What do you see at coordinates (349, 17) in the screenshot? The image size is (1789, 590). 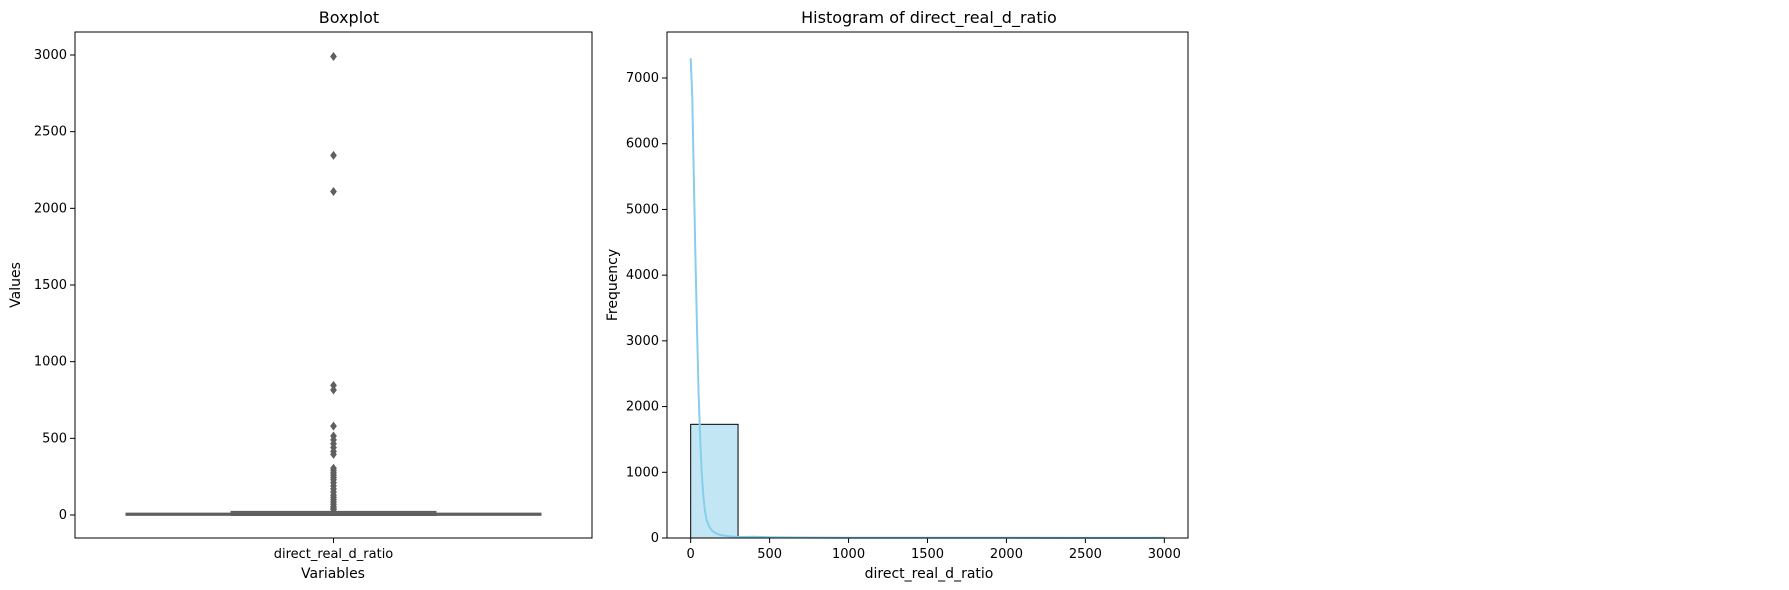 I see `boxplot-title: Boxplot` at bounding box center [349, 17].